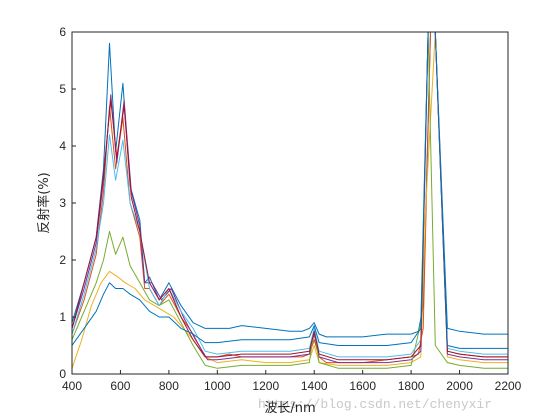 The height and width of the screenshot is (420, 560). I want to click on y-tick-label: 3, so click(62, 203).